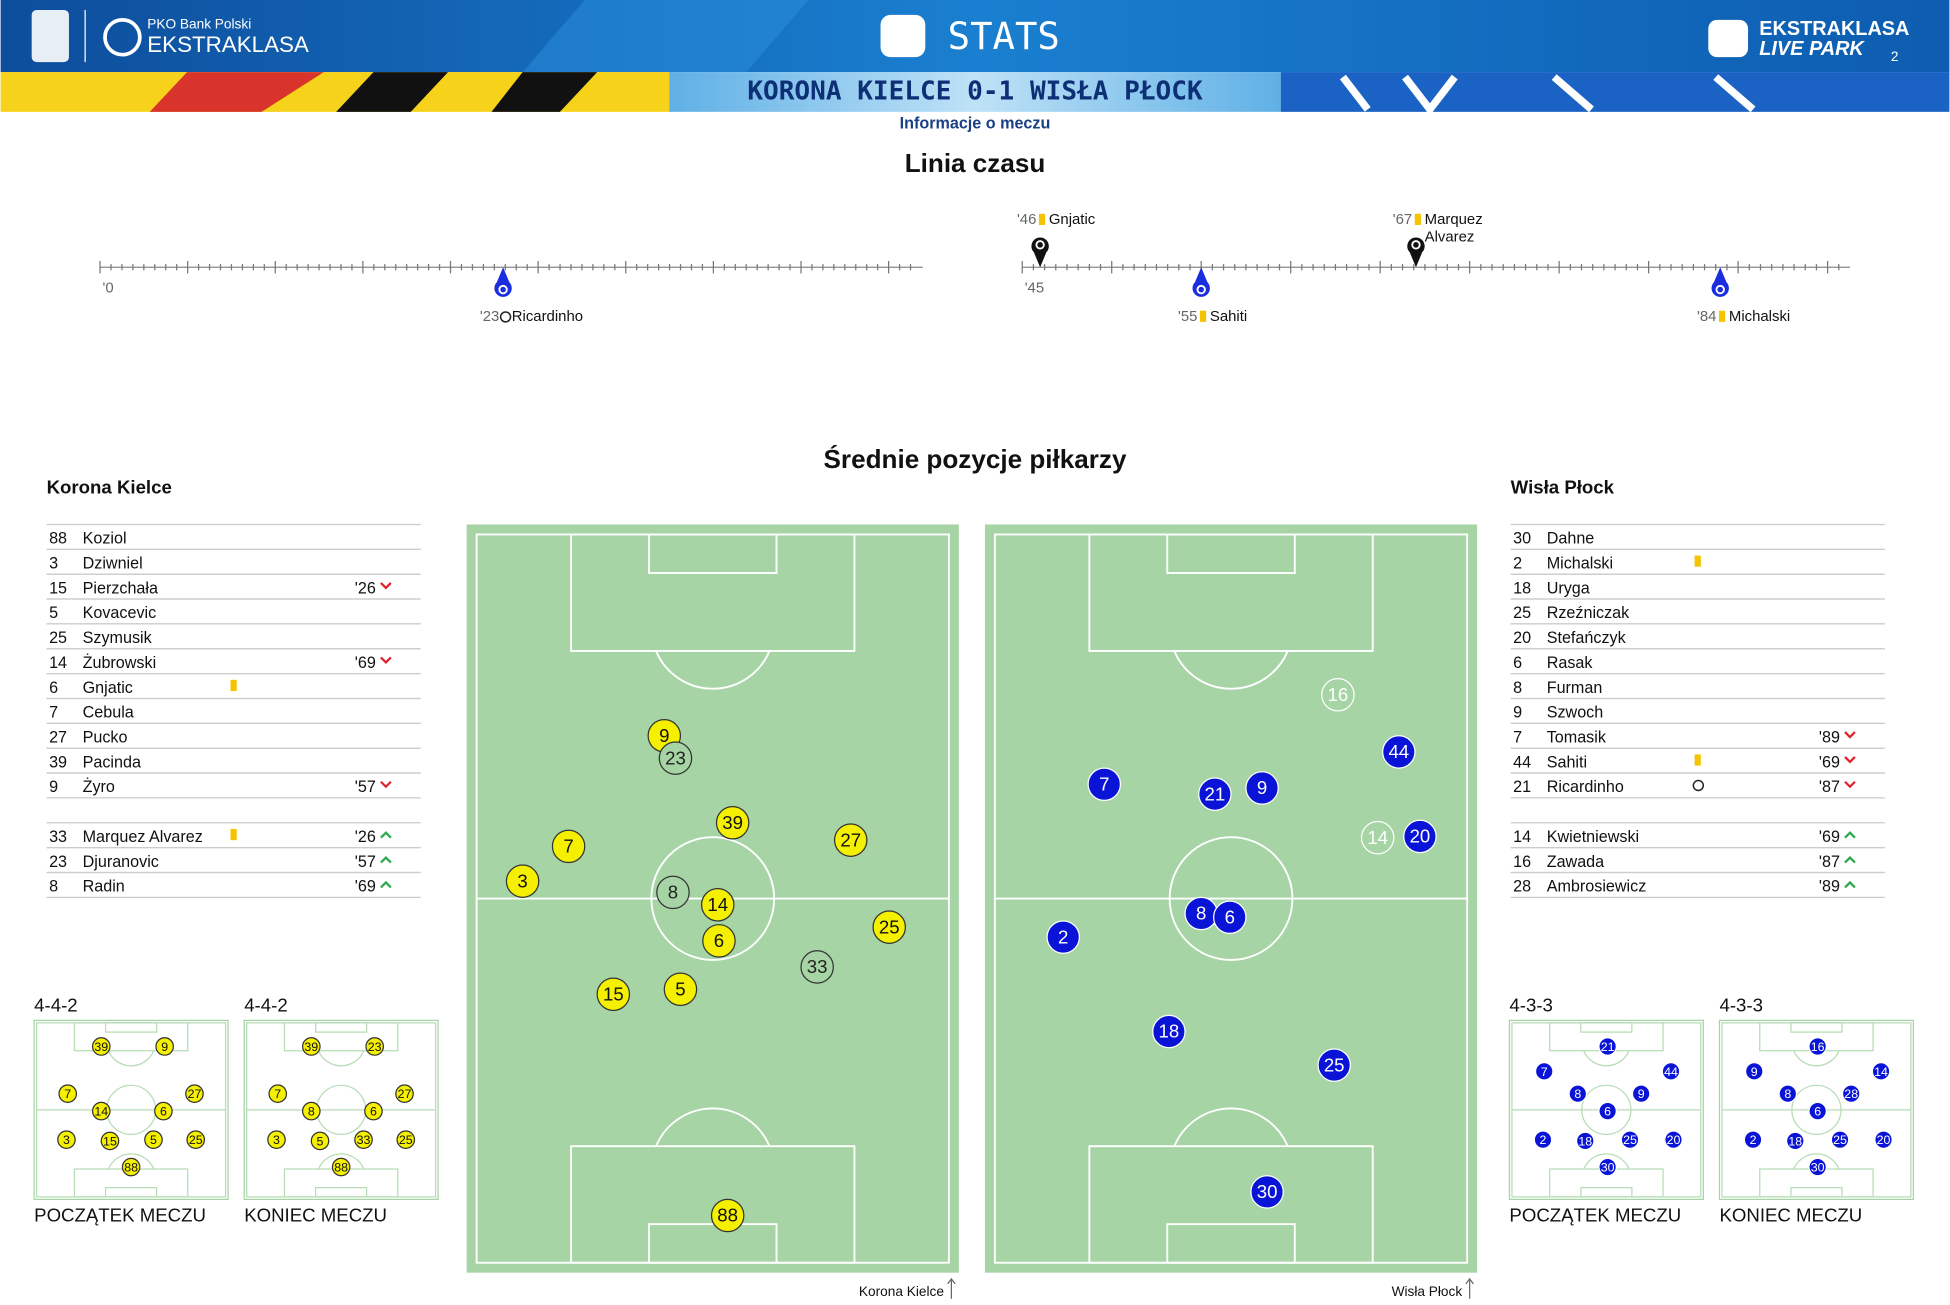 This screenshot has width=1950, height=1305. I want to click on player-name: Djuranovic, so click(121, 862).